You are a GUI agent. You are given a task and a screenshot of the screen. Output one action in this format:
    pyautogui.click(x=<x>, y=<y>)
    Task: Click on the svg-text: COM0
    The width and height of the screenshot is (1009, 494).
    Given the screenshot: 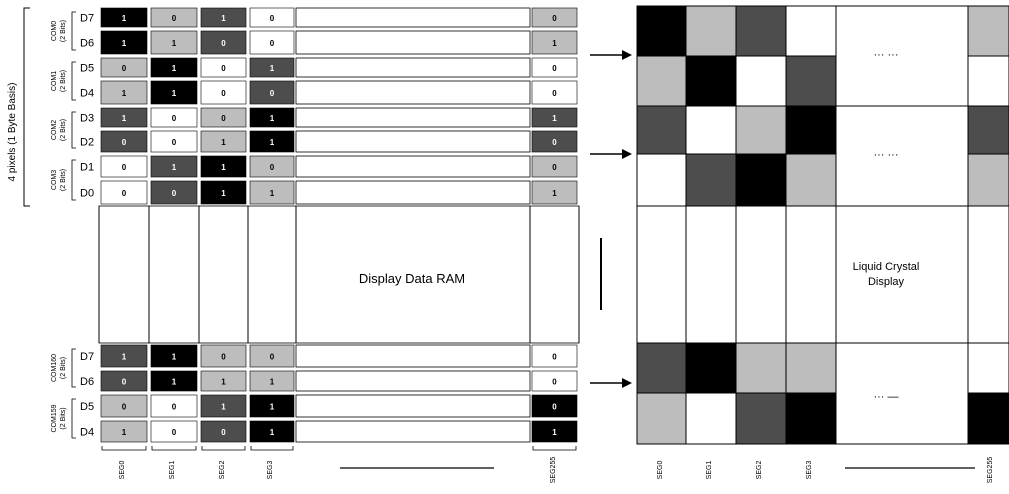 What is the action you would take?
    pyautogui.click(x=54, y=31)
    